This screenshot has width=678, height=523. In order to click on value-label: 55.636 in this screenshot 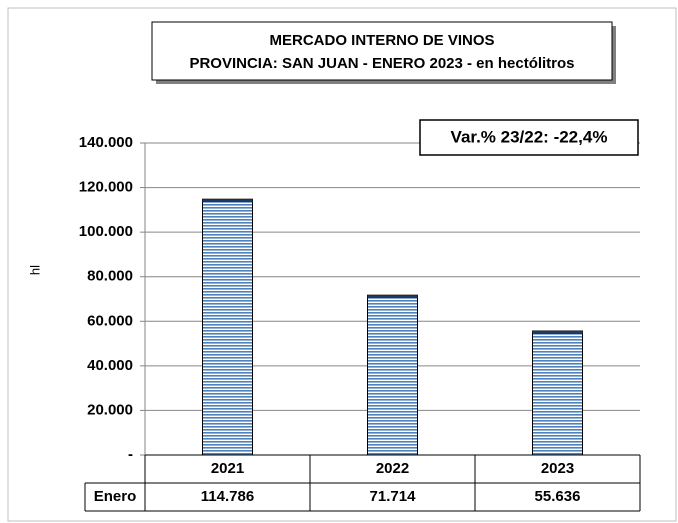, I will do `click(558, 496)`.